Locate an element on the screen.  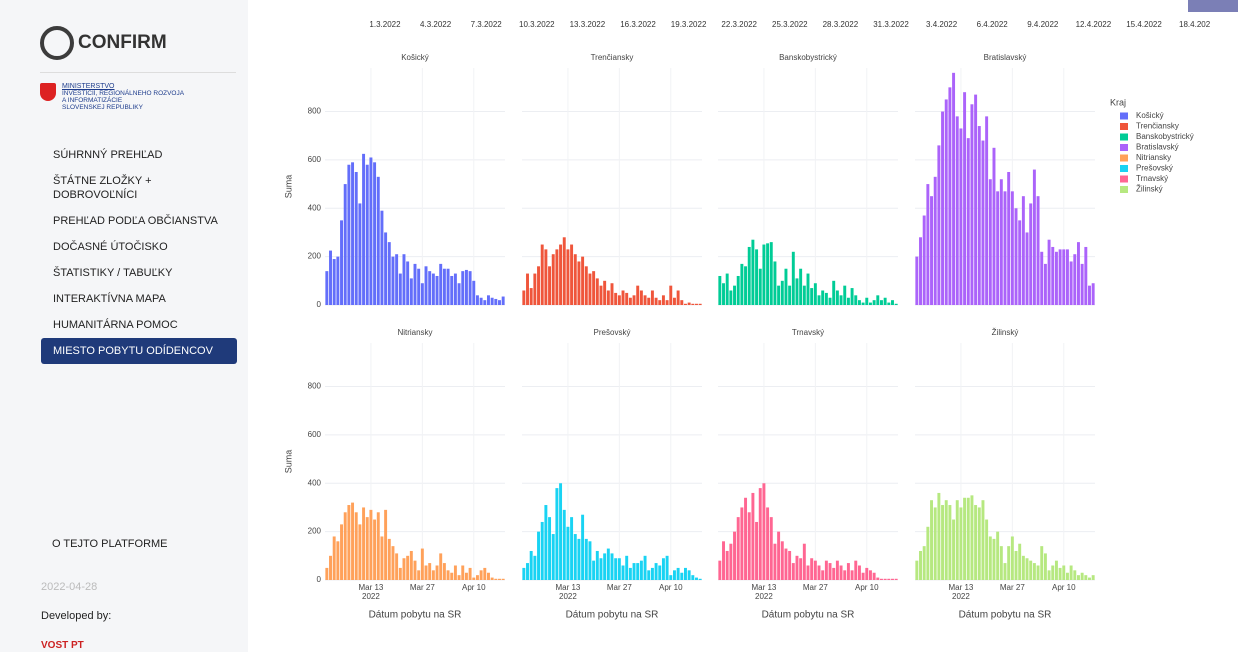
slider-label: 13.3.2022 is located at coordinates (587, 24).